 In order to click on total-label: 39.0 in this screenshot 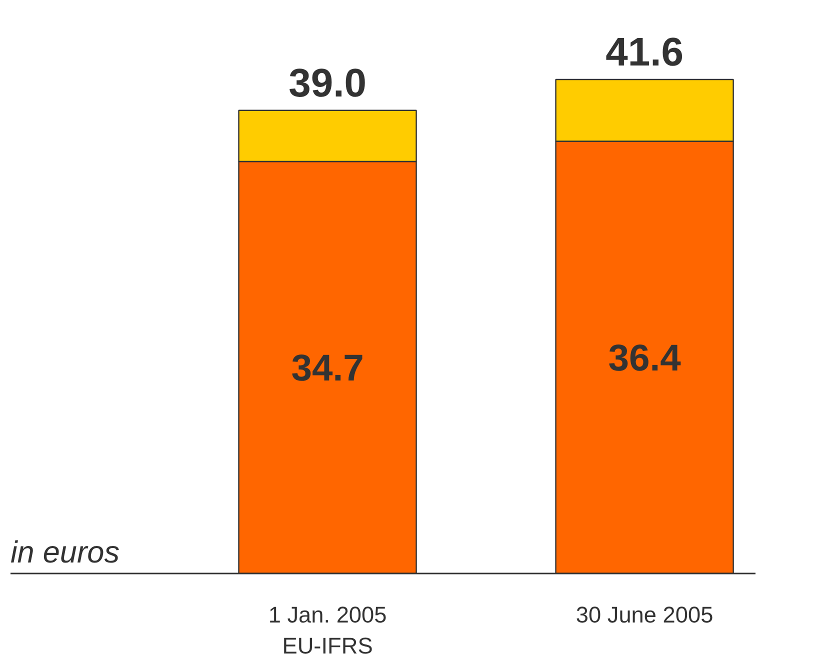, I will do `click(327, 83)`.